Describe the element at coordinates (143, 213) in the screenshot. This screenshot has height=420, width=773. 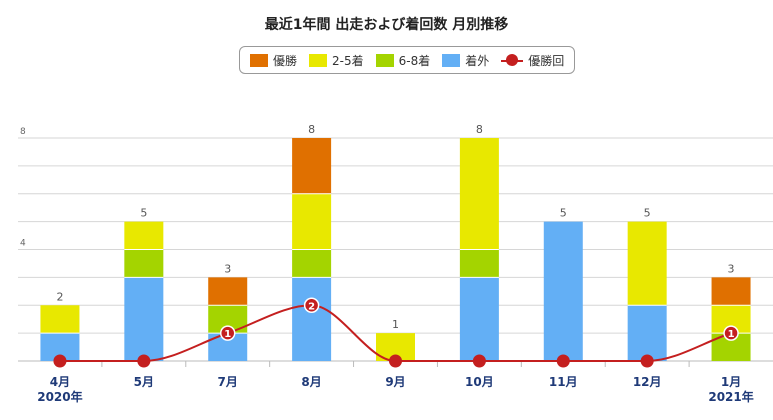
I see `total-label-1: 5` at that location.